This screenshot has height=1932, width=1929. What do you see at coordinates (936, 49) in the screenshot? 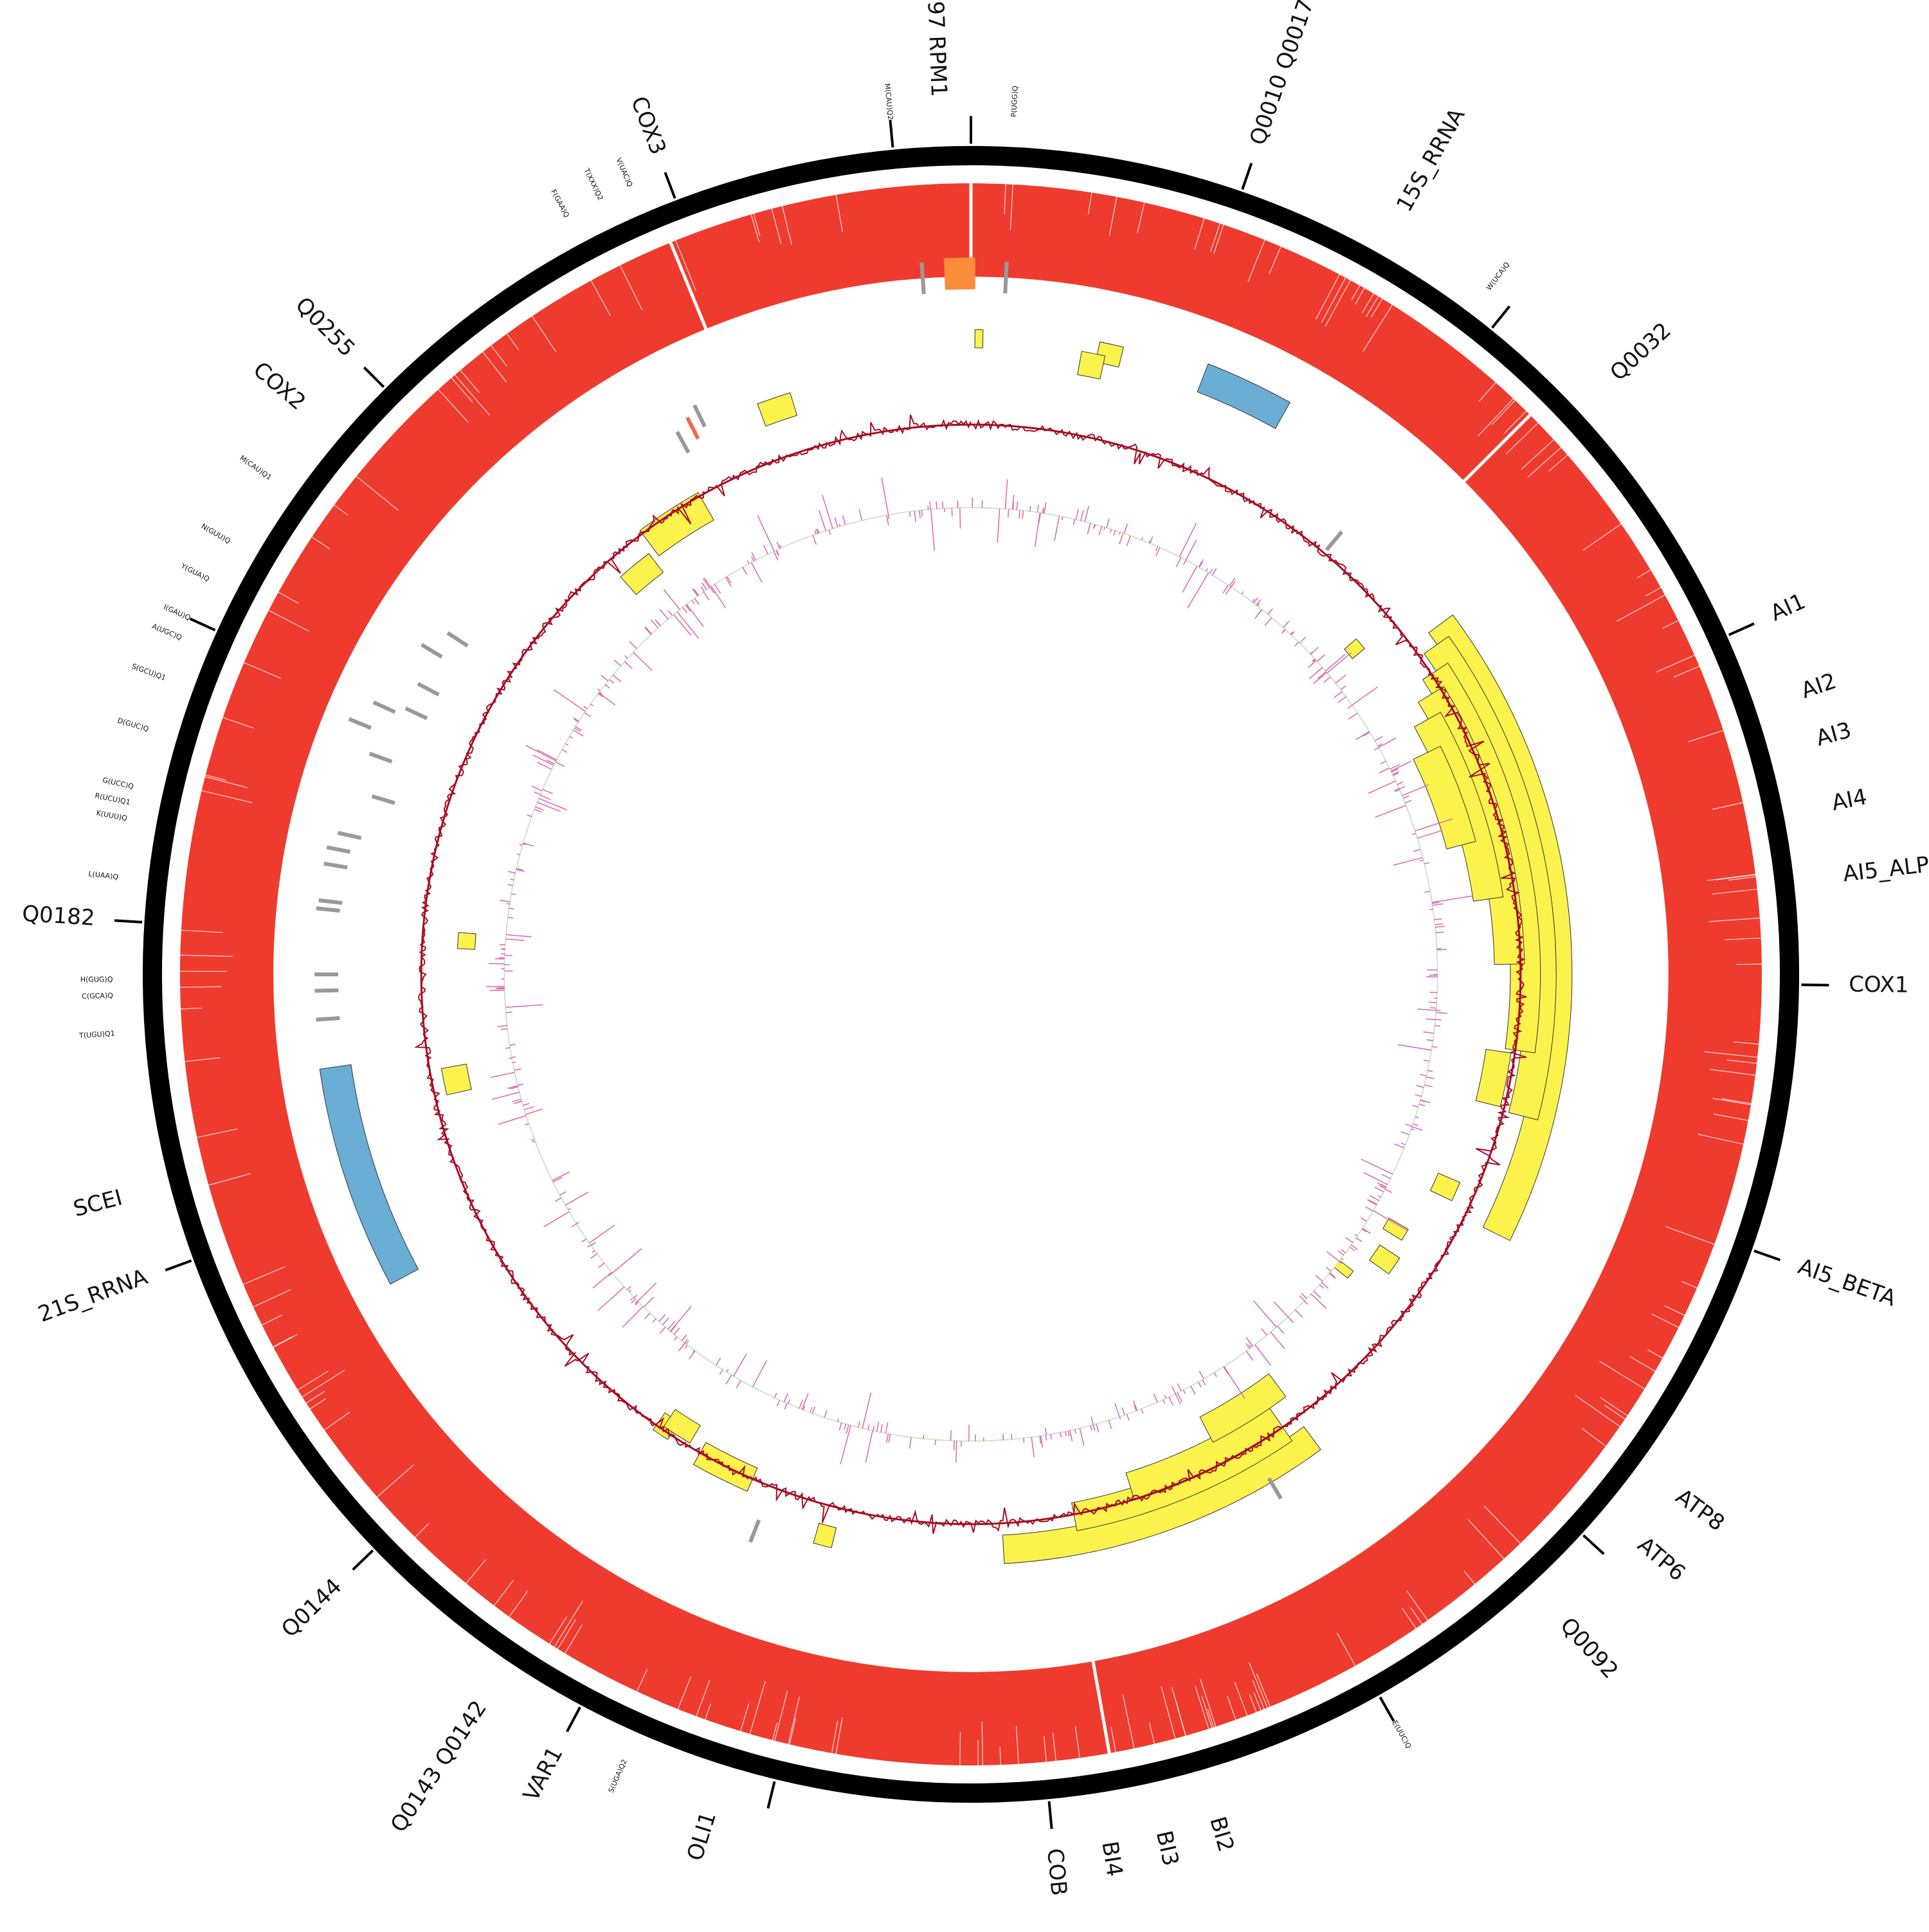
I see `gene-label: Q0297 RPM1` at bounding box center [936, 49].